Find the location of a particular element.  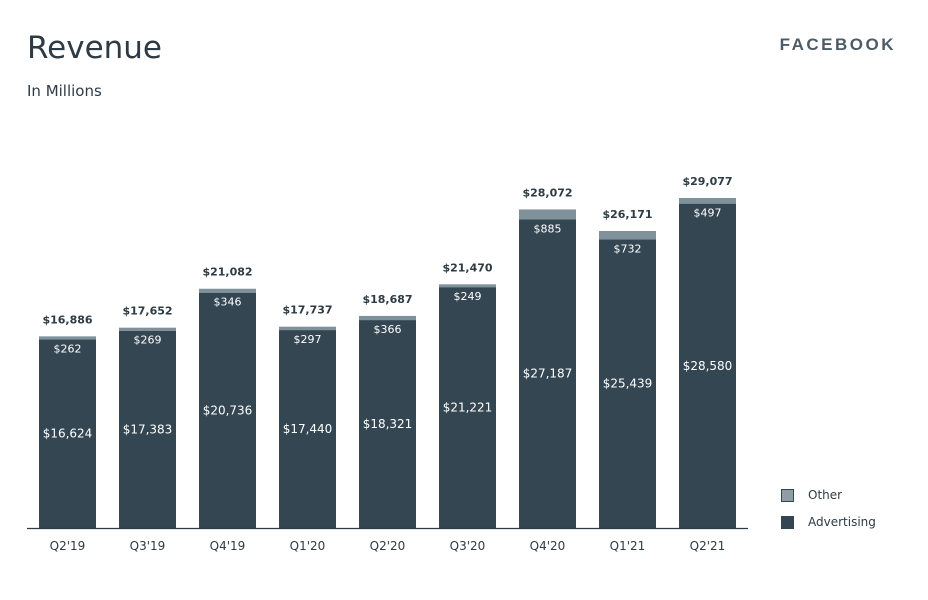

data-label-advertising: $25,439 is located at coordinates (628, 384).